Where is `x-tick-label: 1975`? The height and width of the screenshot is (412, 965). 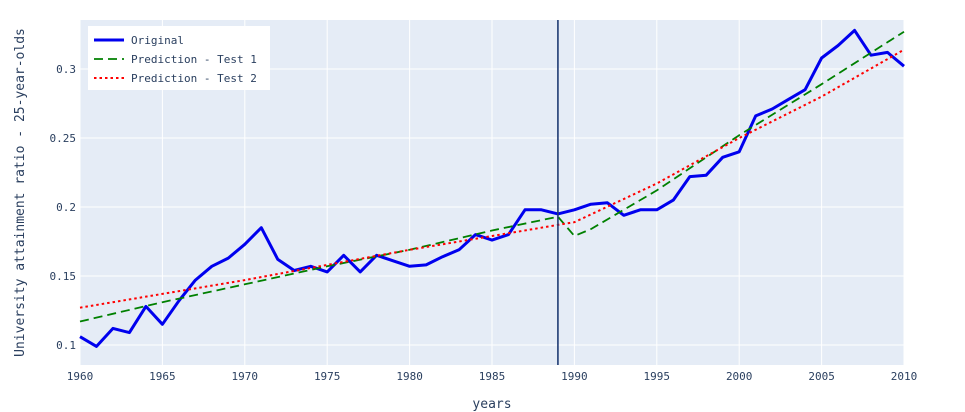
x-tick-label: 1975 is located at coordinates (327, 376).